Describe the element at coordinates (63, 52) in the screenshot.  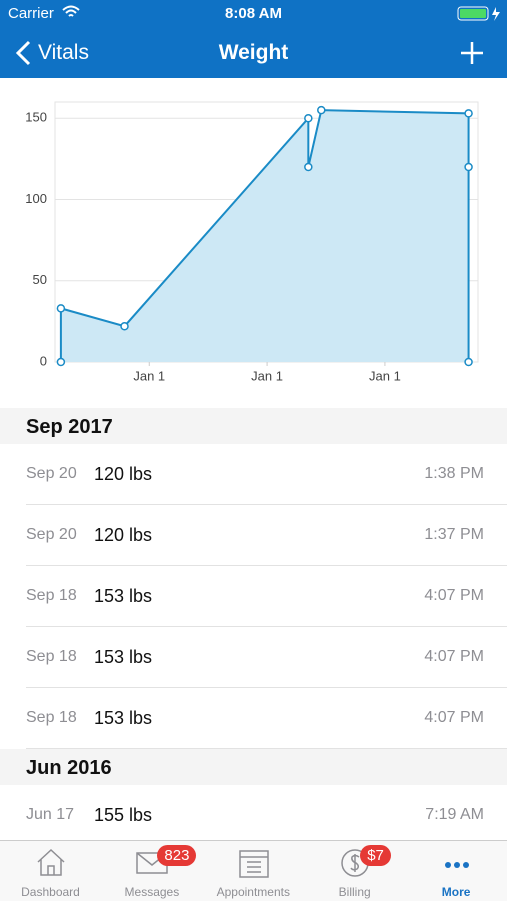
I see `back-button: Vitals` at that location.